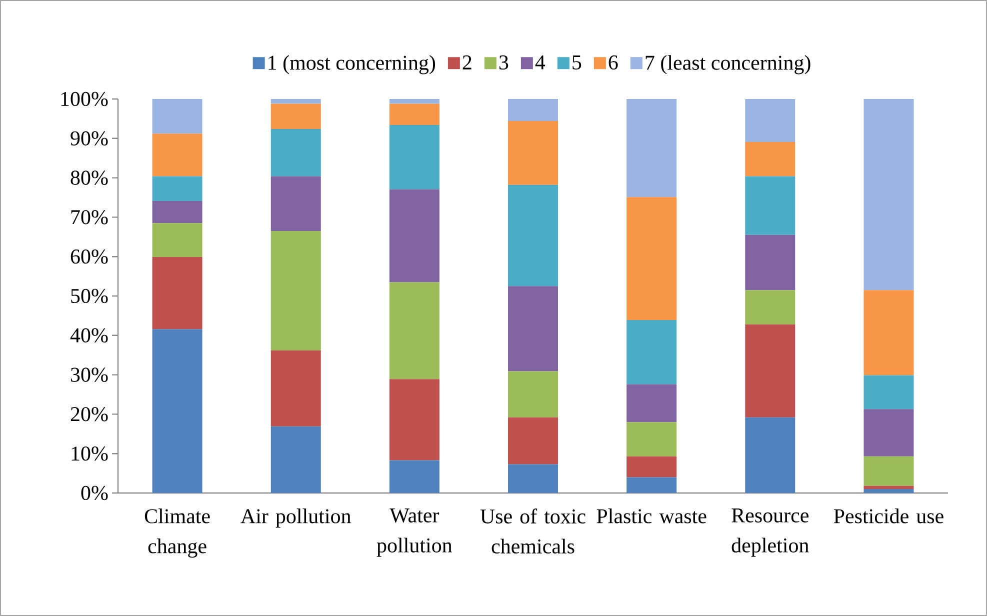  What do you see at coordinates (295, 518) in the screenshot?
I see `x-tick-label: Air pollution` at bounding box center [295, 518].